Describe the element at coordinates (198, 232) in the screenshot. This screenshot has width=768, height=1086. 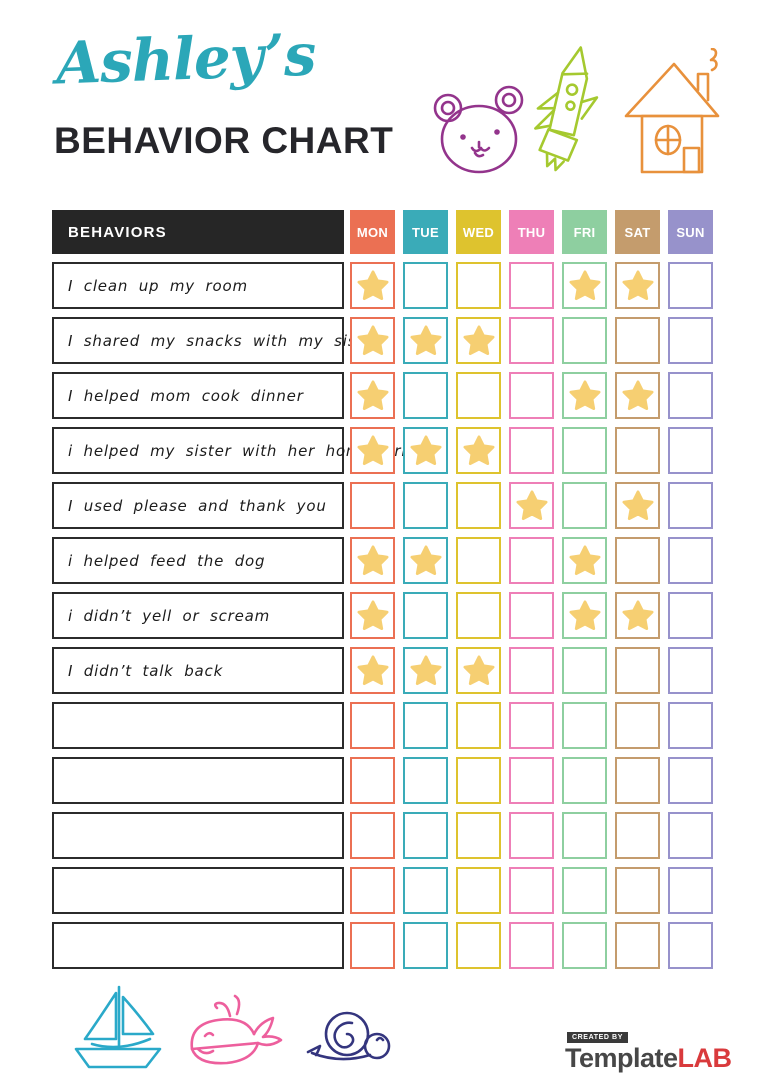
I see `behaviors-header: BEHAVIORS` at that location.